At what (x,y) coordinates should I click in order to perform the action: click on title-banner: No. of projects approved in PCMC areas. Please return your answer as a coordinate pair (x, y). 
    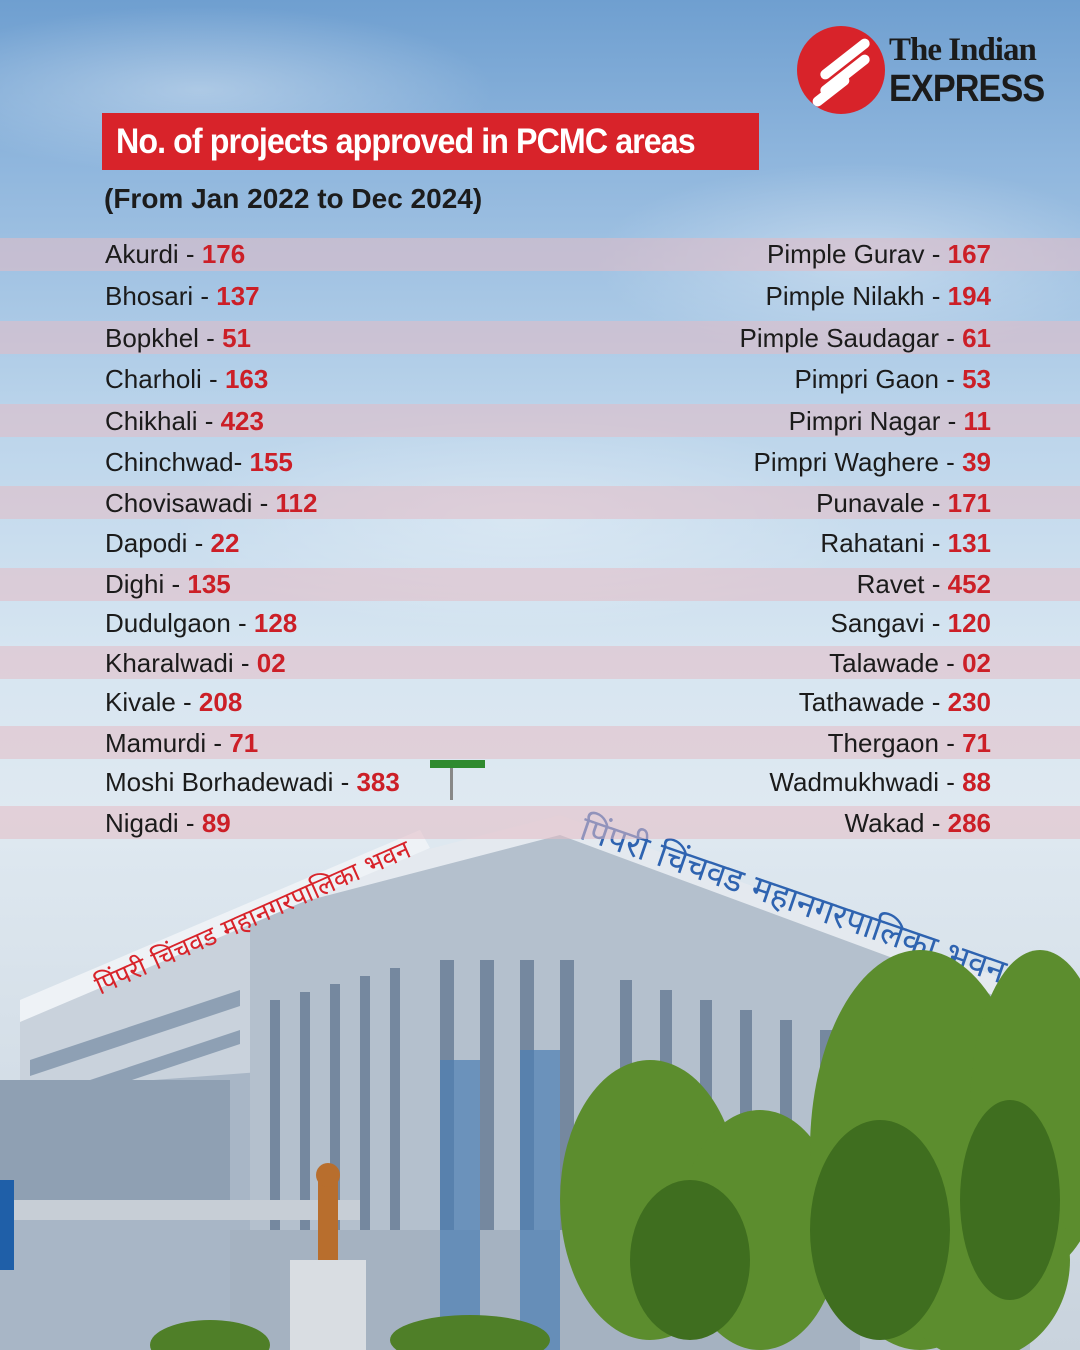
    Looking at the image, I should click on (431, 141).